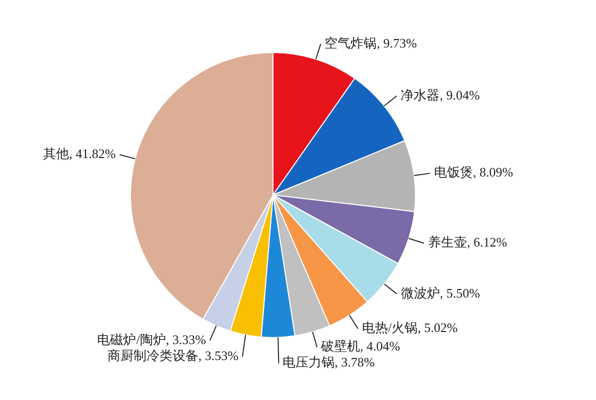 The height and width of the screenshot is (400, 596). Describe the element at coordinates (440, 94) in the screenshot. I see `slice-label: 净水器, 9.04%` at that location.